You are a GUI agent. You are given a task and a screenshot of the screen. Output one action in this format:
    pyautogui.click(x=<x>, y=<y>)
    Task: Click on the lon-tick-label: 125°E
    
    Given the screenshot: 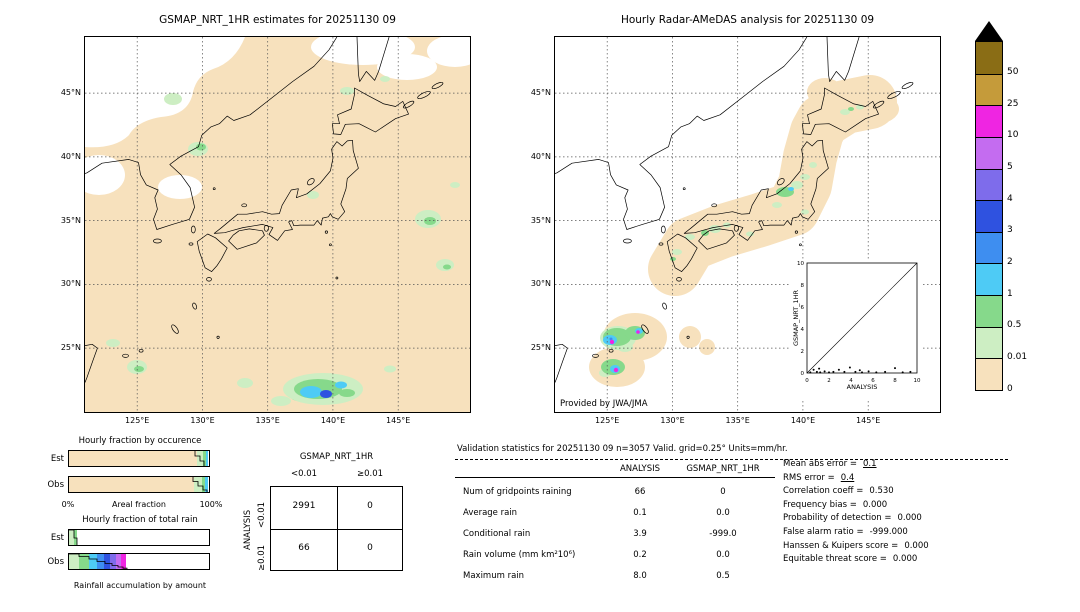 What is the action you would take?
    pyautogui.click(x=137, y=420)
    